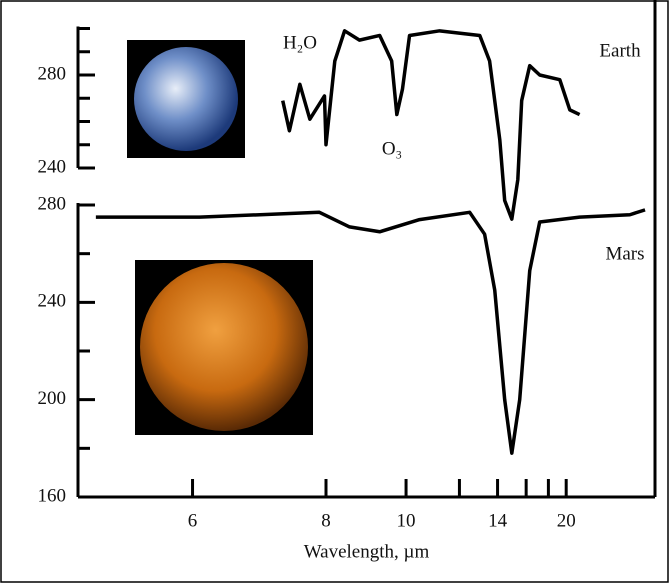 This screenshot has height=583, width=669. I want to click on series-label: Mars, so click(624, 253).